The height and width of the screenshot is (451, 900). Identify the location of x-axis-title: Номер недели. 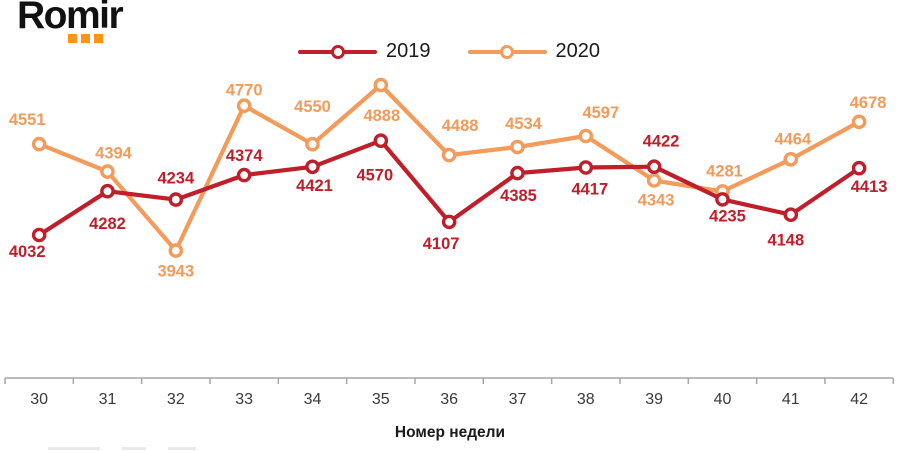
(450, 432).